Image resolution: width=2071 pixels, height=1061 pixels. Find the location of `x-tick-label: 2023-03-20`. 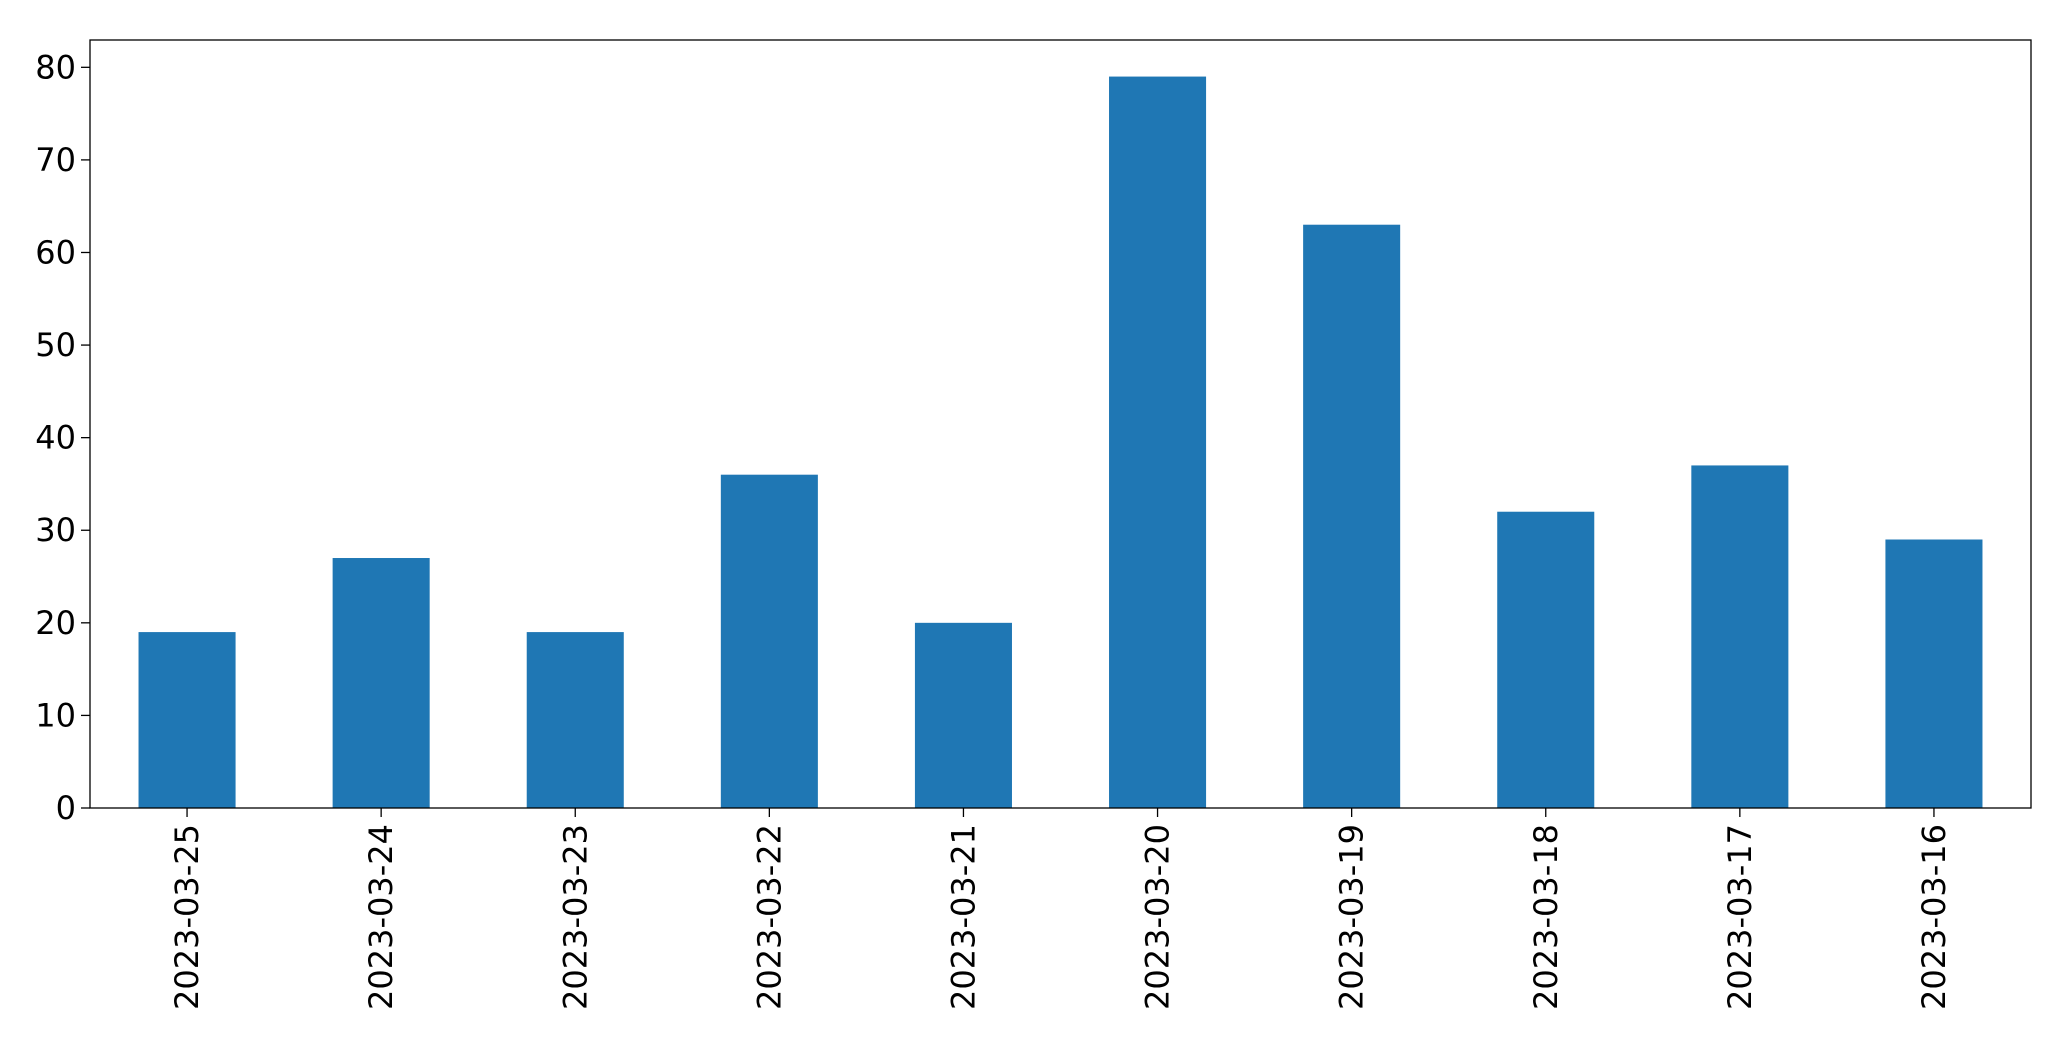

x-tick-label: 2023-03-20 is located at coordinates (1158, 917).